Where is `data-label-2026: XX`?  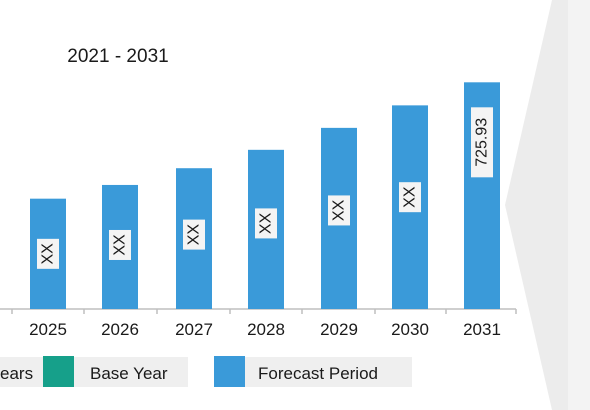
data-label-2026: XX is located at coordinates (120, 244).